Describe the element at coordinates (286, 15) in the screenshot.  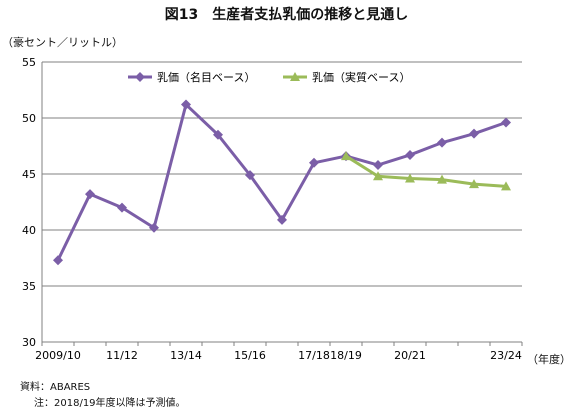
I see `chart-title: 図13 生産者支払乳価の推移と見通し` at that location.